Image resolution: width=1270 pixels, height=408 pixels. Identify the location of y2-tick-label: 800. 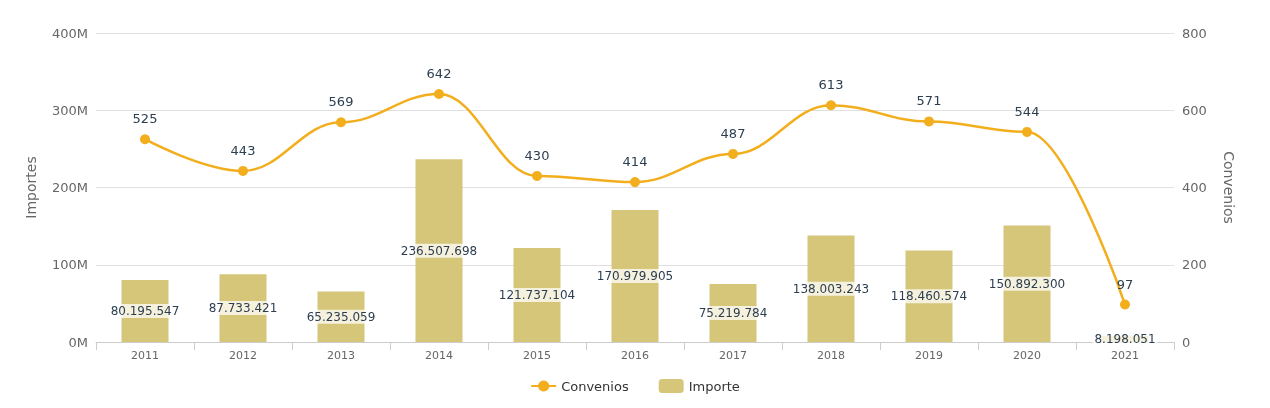
(1194, 33).